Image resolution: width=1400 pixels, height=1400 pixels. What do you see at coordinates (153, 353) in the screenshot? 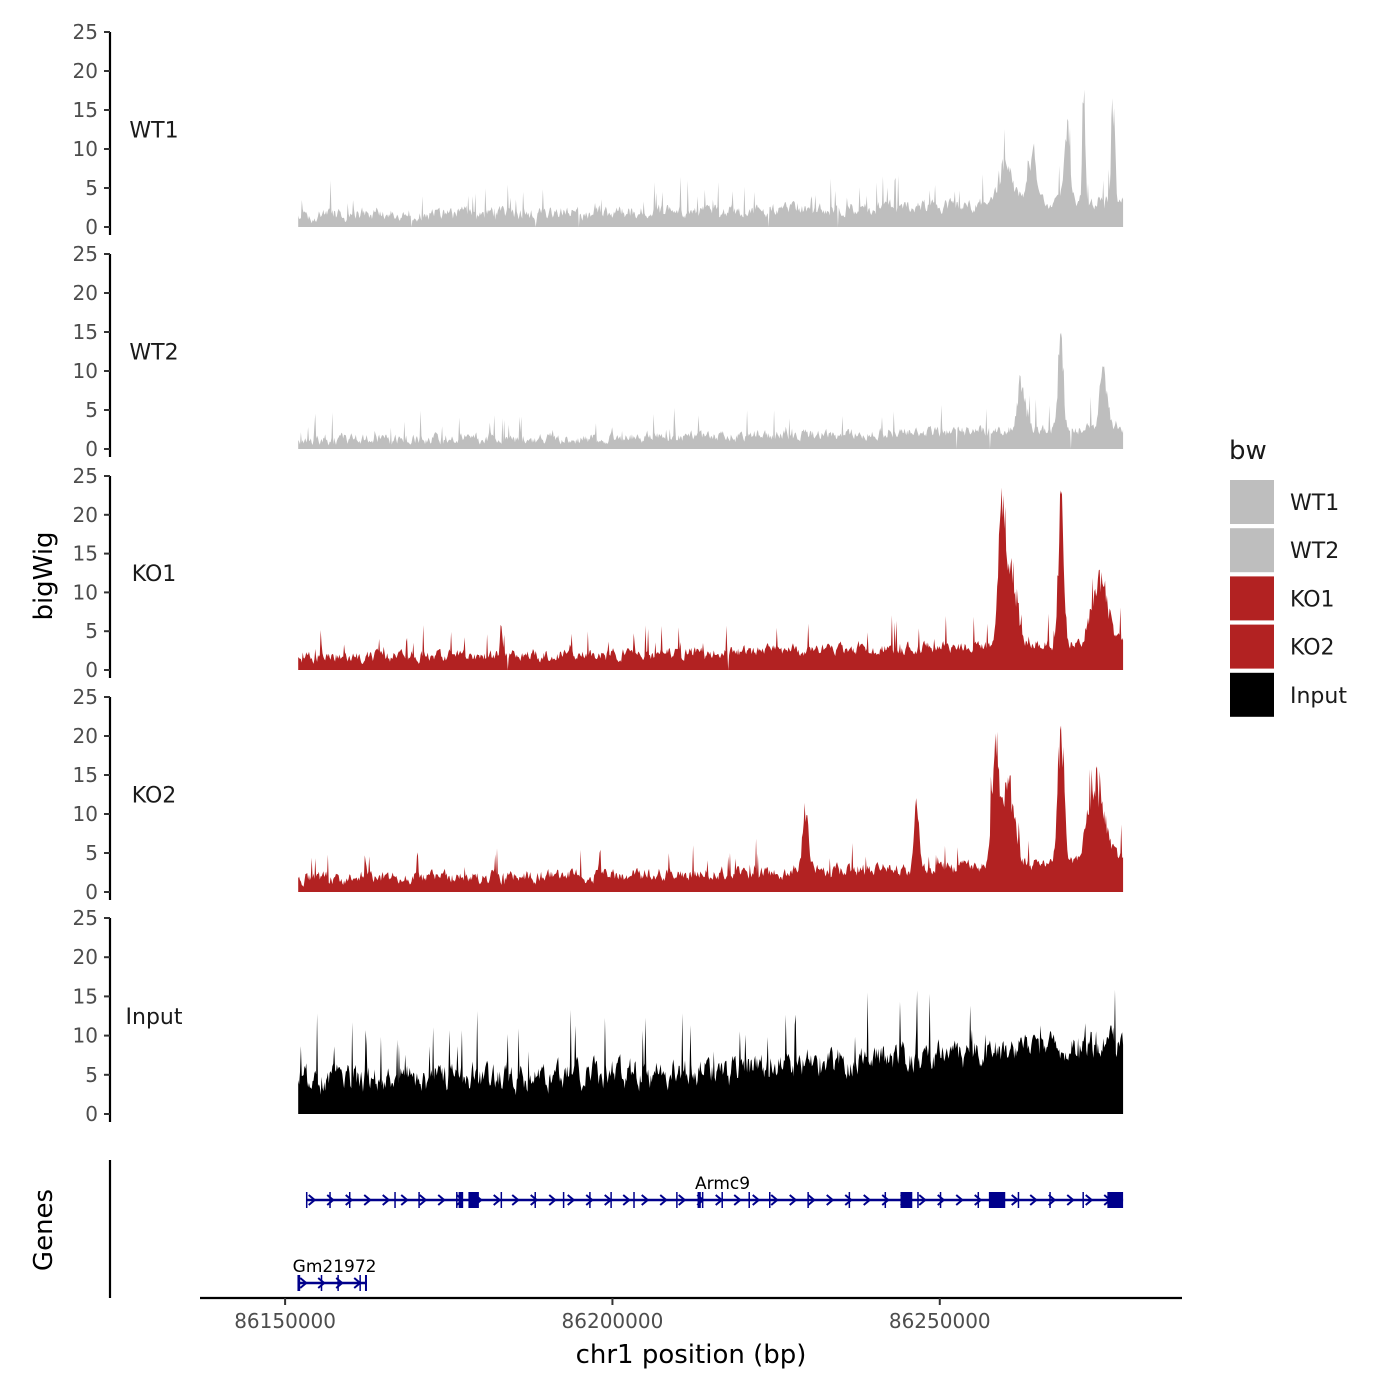
I see `track-label: WT2` at bounding box center [153, 353].